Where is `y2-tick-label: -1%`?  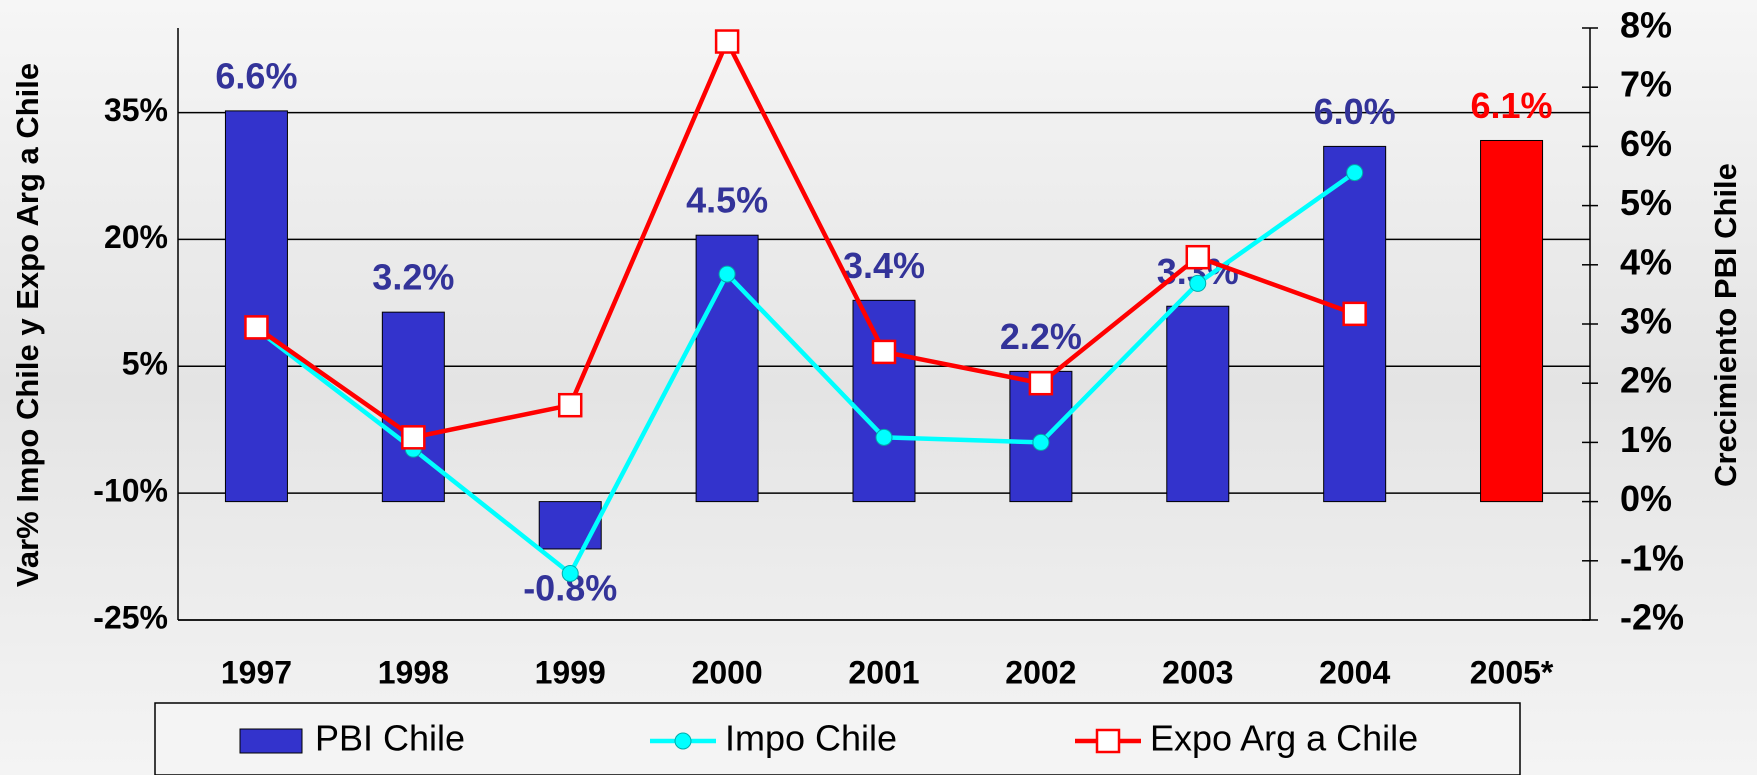
y2-tick-label: -1% is located at coordinates (1652, 557).